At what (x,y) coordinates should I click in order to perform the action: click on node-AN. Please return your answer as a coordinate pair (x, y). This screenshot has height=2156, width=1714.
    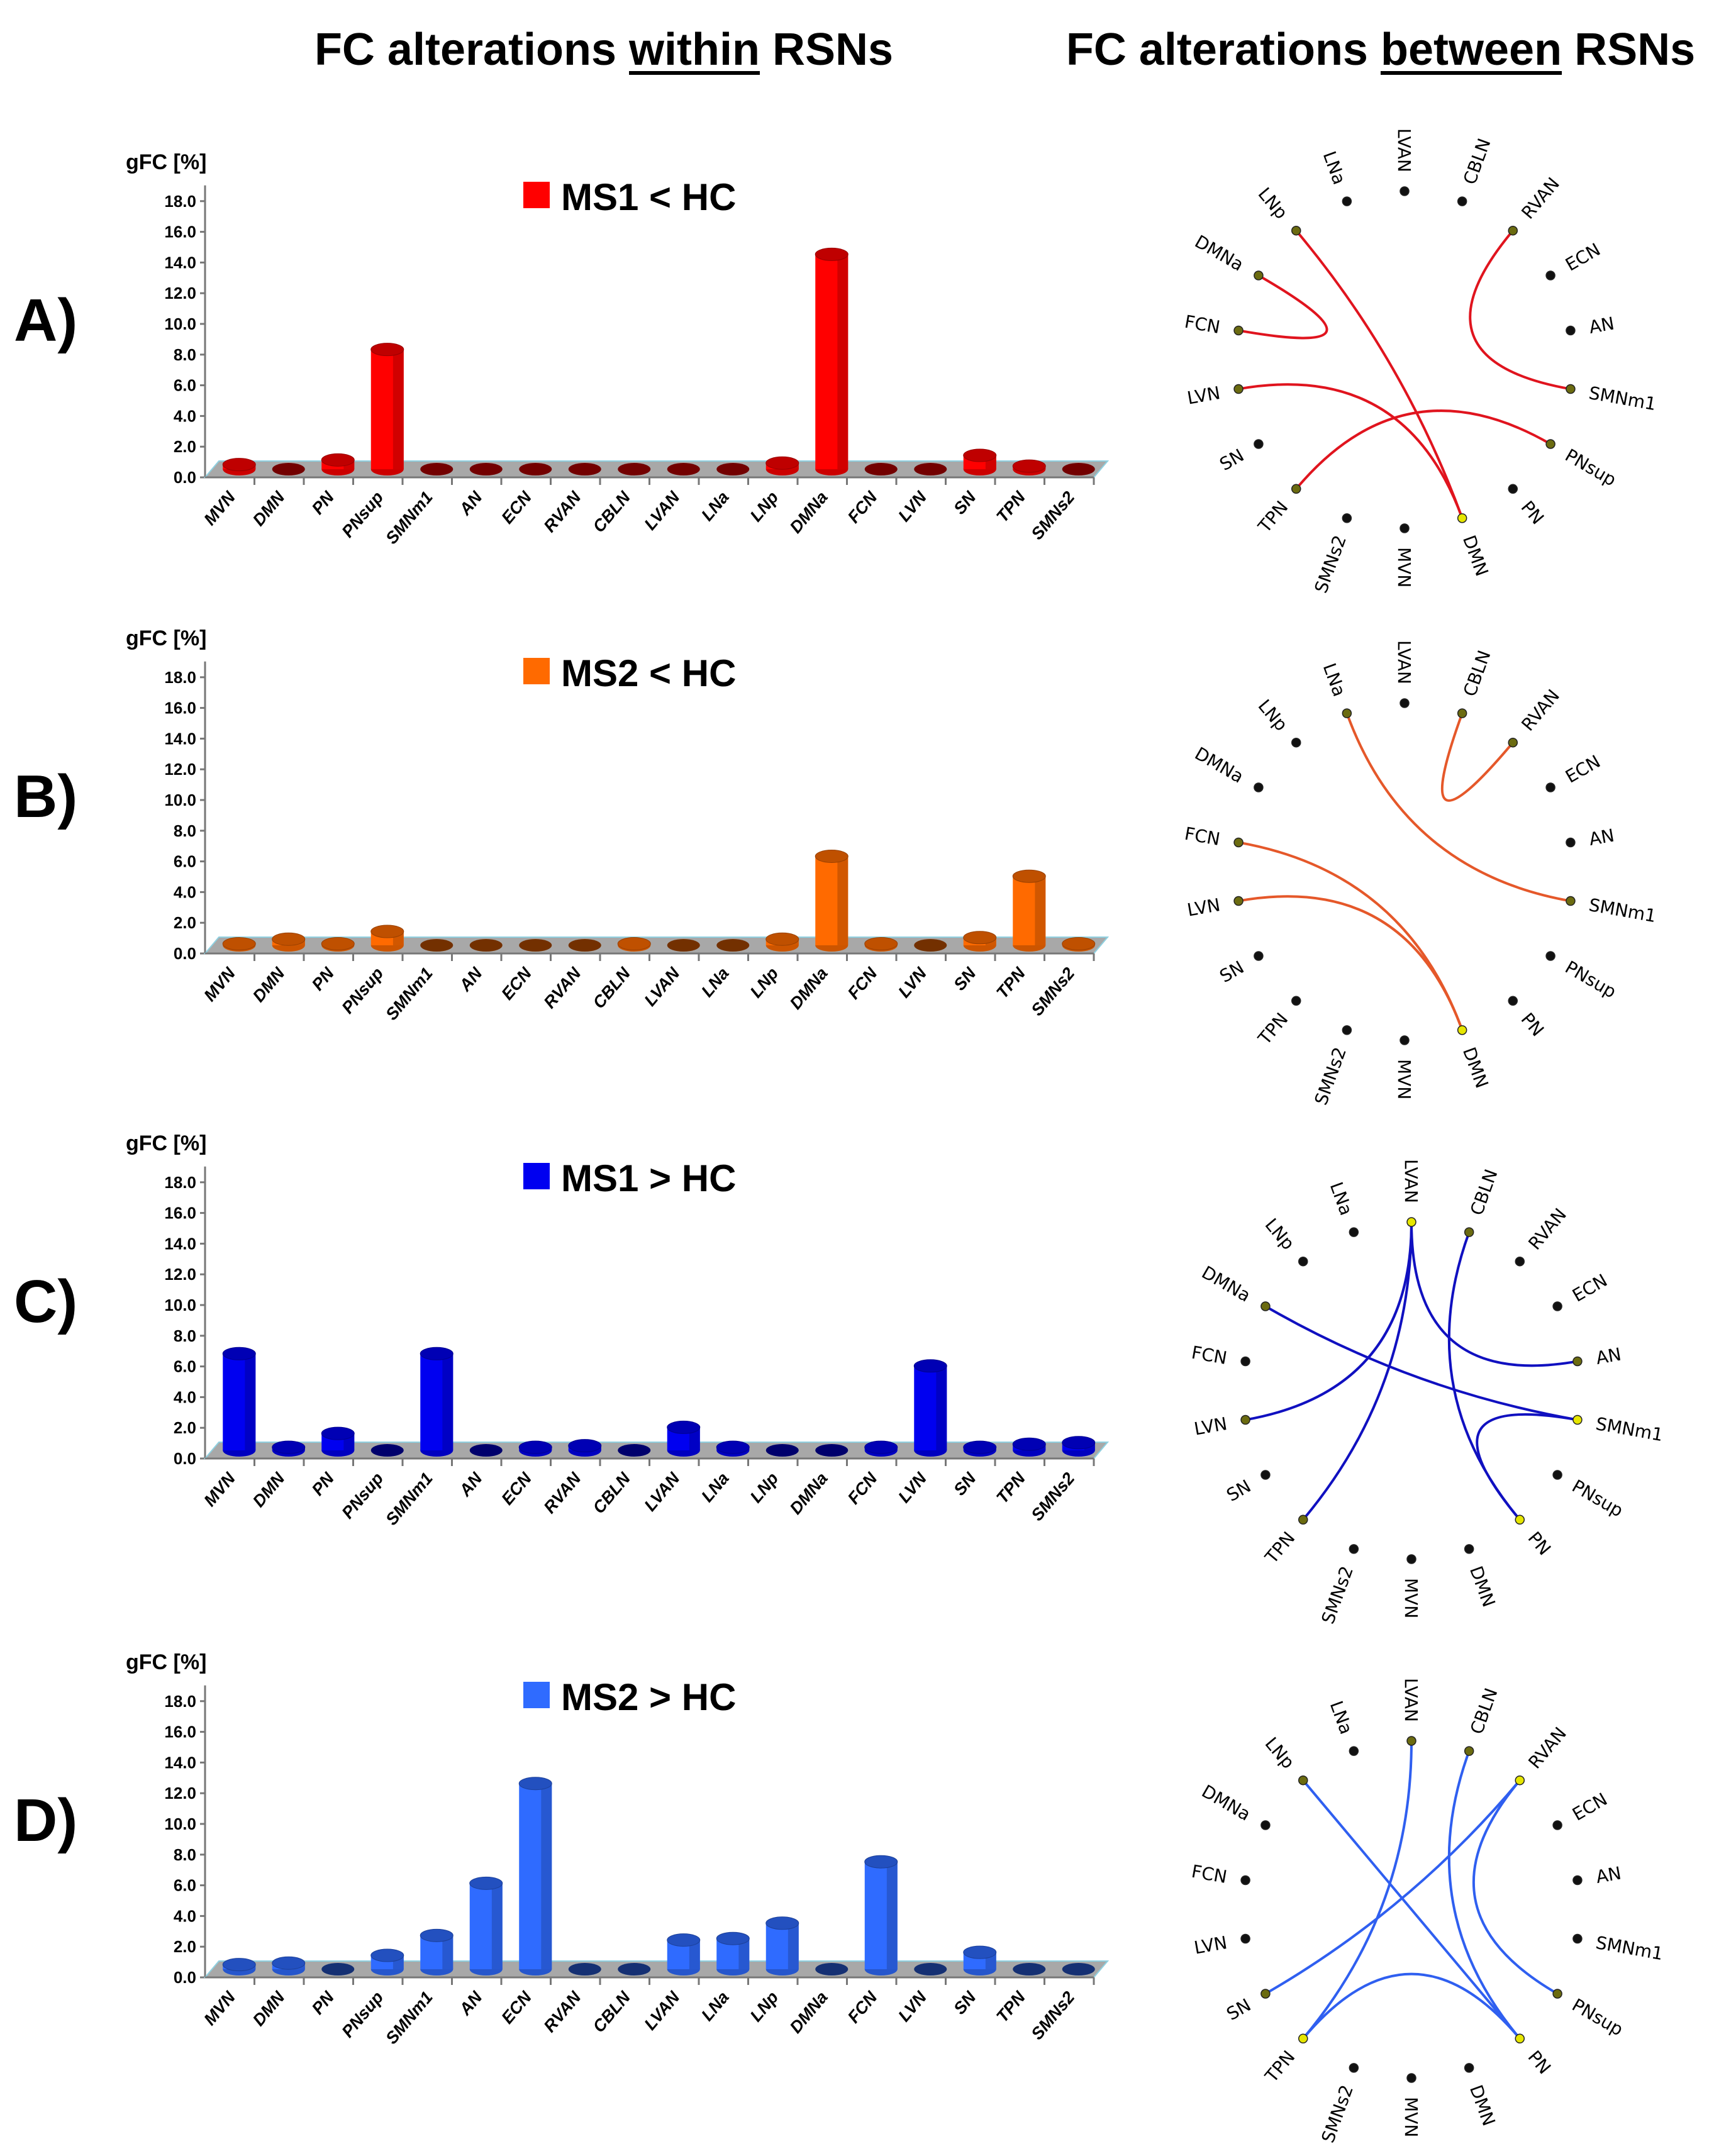
    Looking at the image, I should click on (1571, 842).